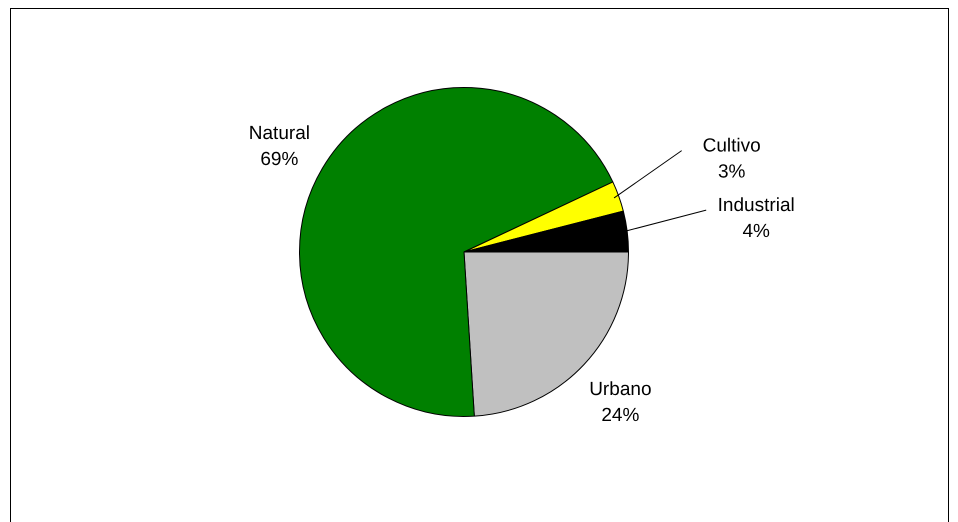 This screenshot has height=522, width=958. Describe the element at coordinates (279, 159) in the screenshot. I see `data-label: 69%` at that location.